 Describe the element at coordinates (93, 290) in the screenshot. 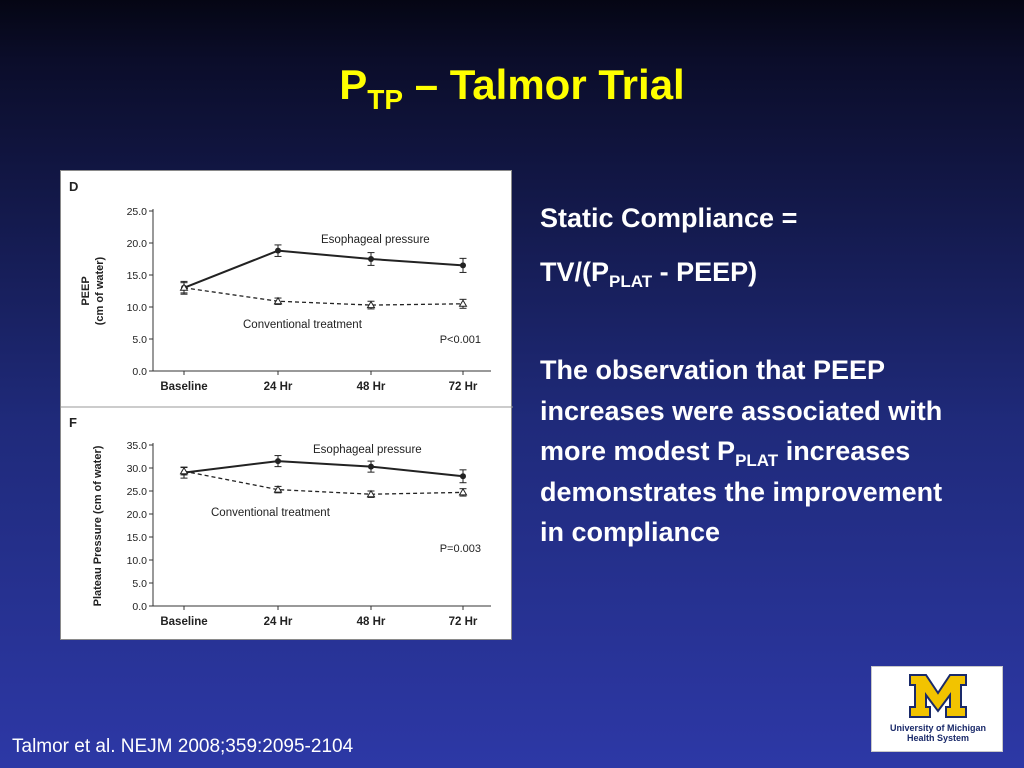

I see `panel-d-y-axis-title: PEEP (cm of water)` at that location.